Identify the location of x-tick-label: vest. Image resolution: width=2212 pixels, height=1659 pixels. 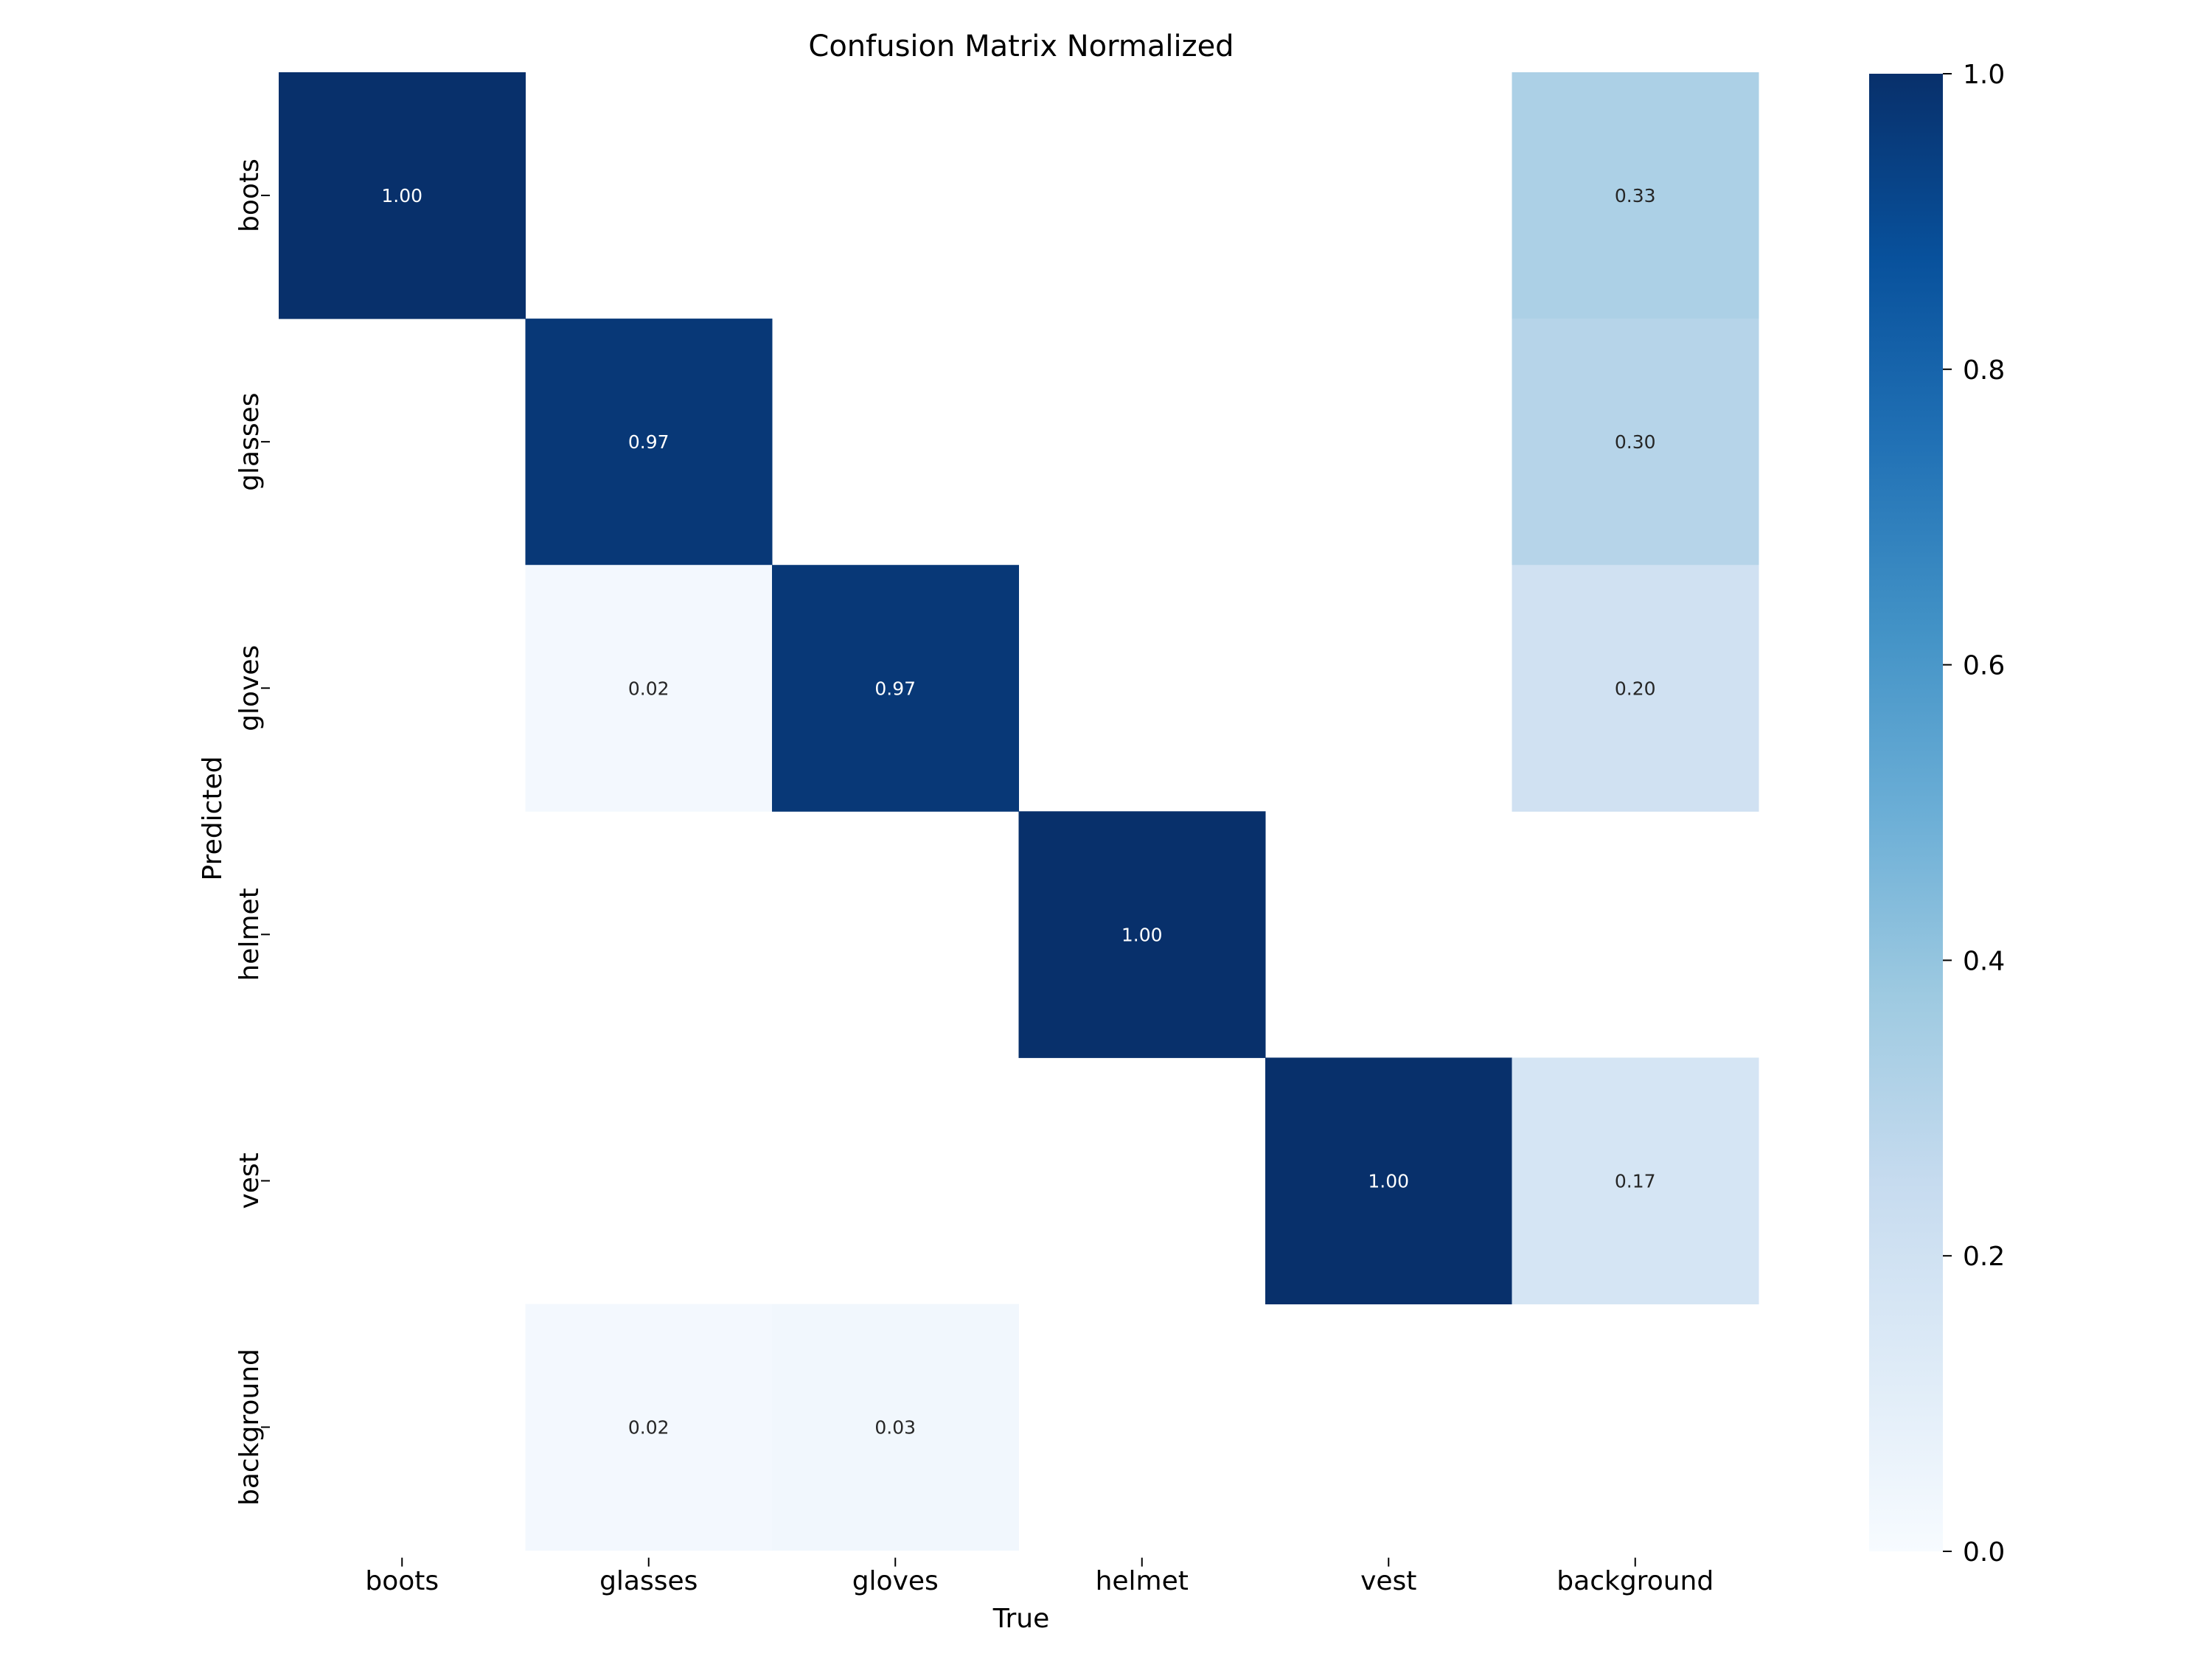
(1388, 1581).